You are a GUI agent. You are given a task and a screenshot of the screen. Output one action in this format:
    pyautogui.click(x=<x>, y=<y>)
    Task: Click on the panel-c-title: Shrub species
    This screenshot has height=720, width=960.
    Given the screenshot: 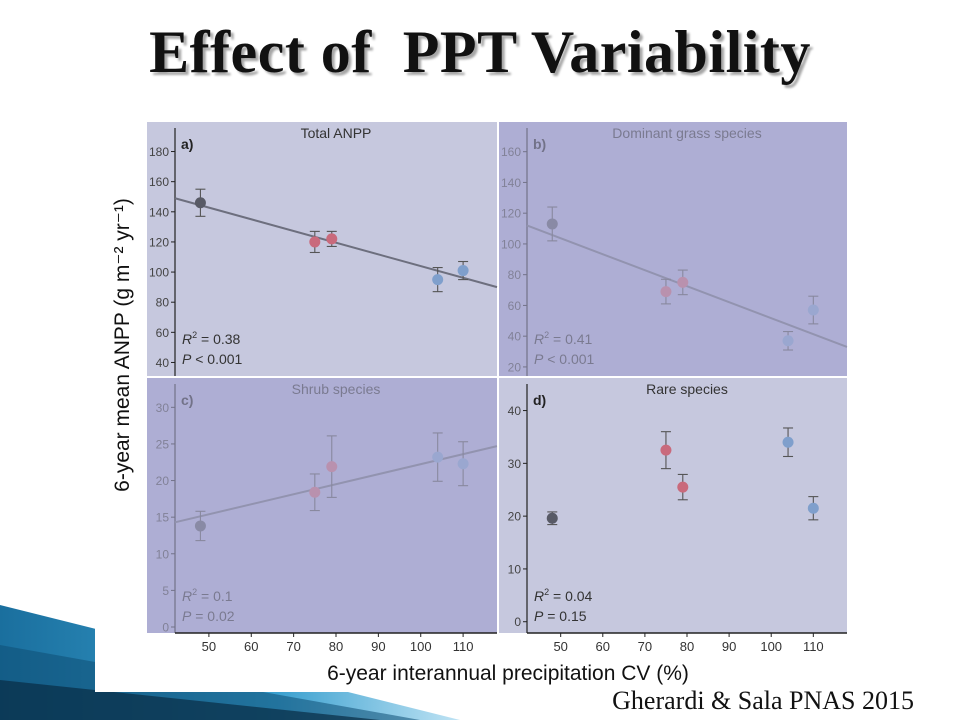 What is the action you would take?
    pyautogui.click(x=336, y=389)
    